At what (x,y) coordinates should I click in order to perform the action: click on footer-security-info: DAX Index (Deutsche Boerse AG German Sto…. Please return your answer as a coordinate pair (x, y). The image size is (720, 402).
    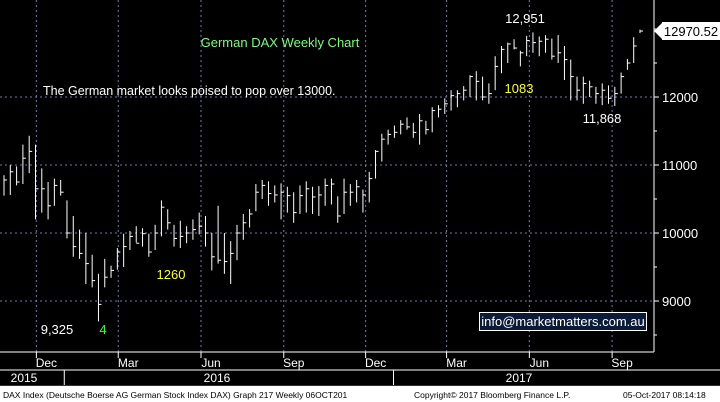
    Looking at the image, I should click on (175, 395).